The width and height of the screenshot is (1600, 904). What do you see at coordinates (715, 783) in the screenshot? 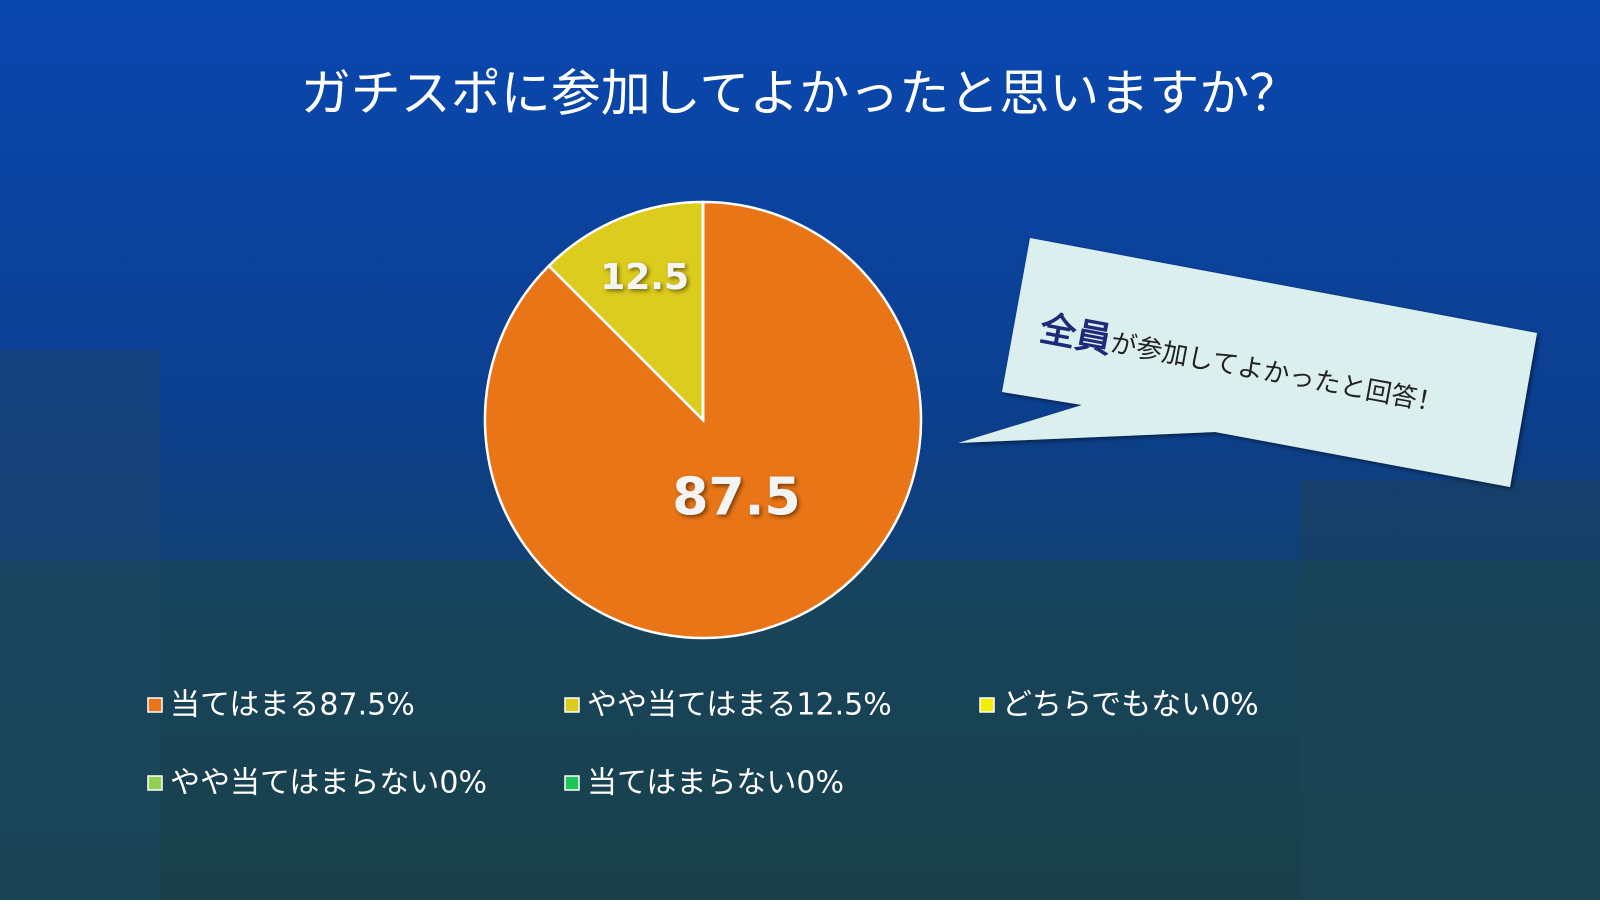
I see `legend-label: 当てはまらない0%` at bounding box center [715, 783].